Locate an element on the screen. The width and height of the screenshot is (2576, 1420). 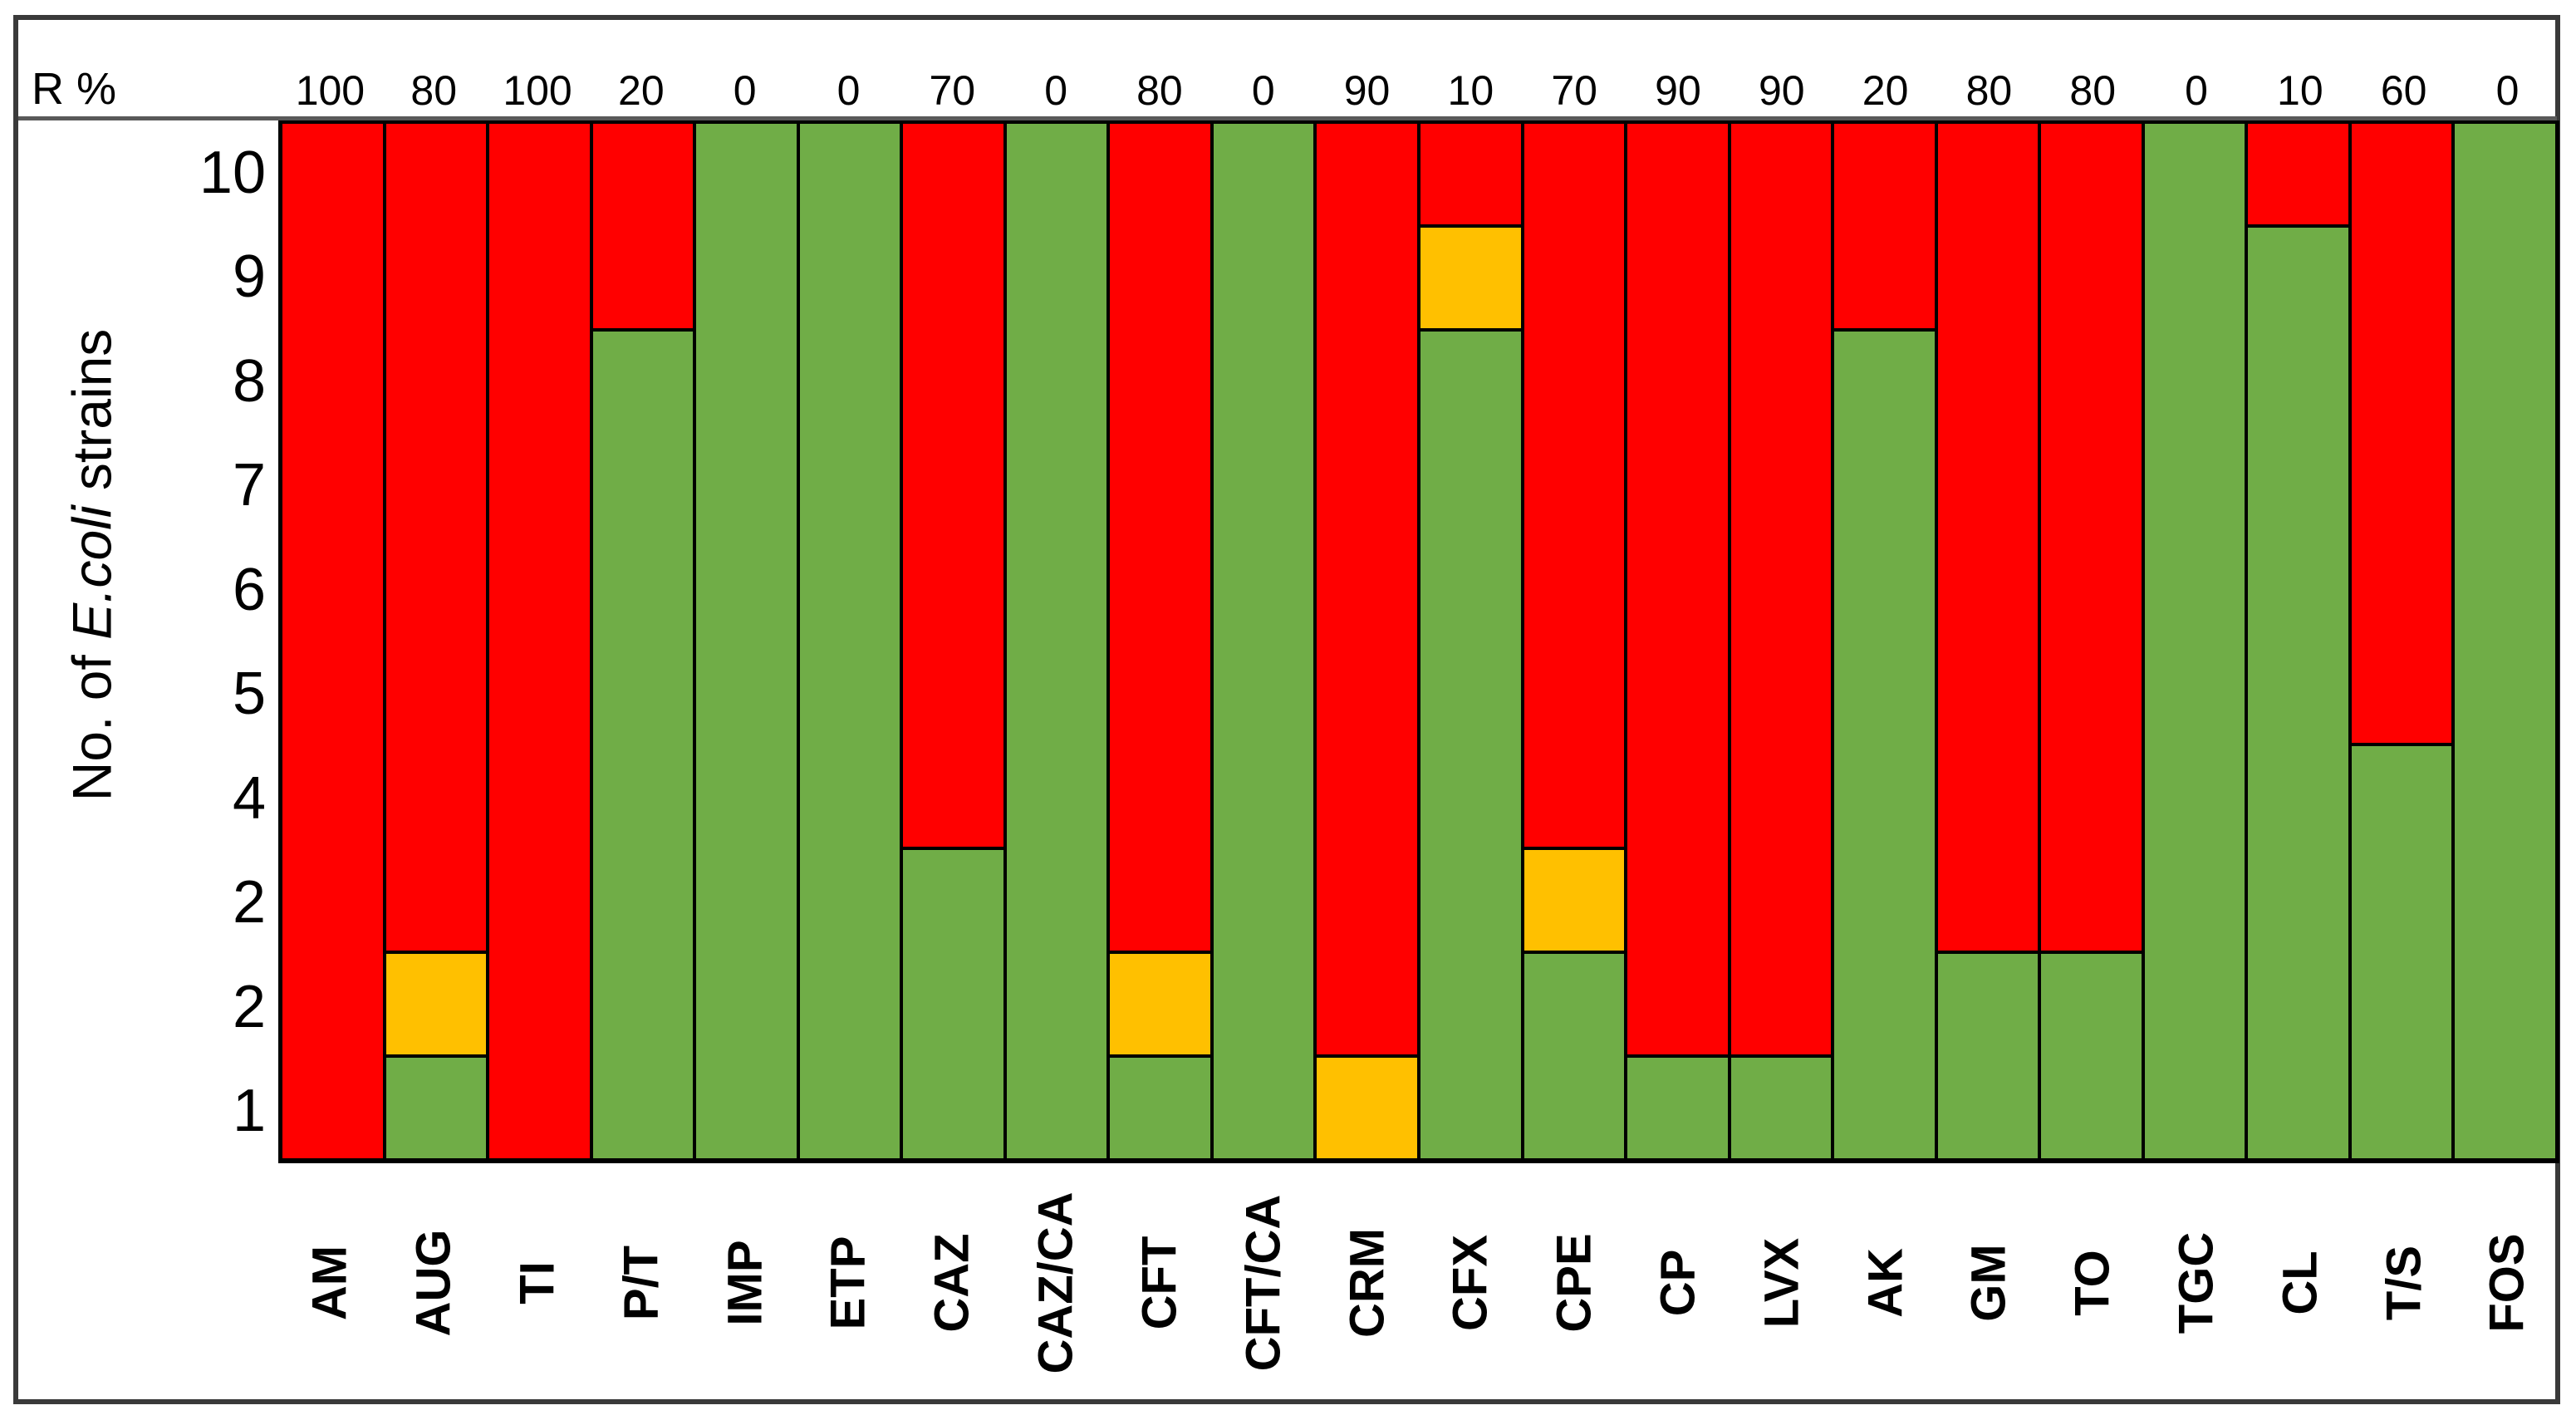
x-axis-label: CAZ/CA is located at coordinates (1055, 1283).